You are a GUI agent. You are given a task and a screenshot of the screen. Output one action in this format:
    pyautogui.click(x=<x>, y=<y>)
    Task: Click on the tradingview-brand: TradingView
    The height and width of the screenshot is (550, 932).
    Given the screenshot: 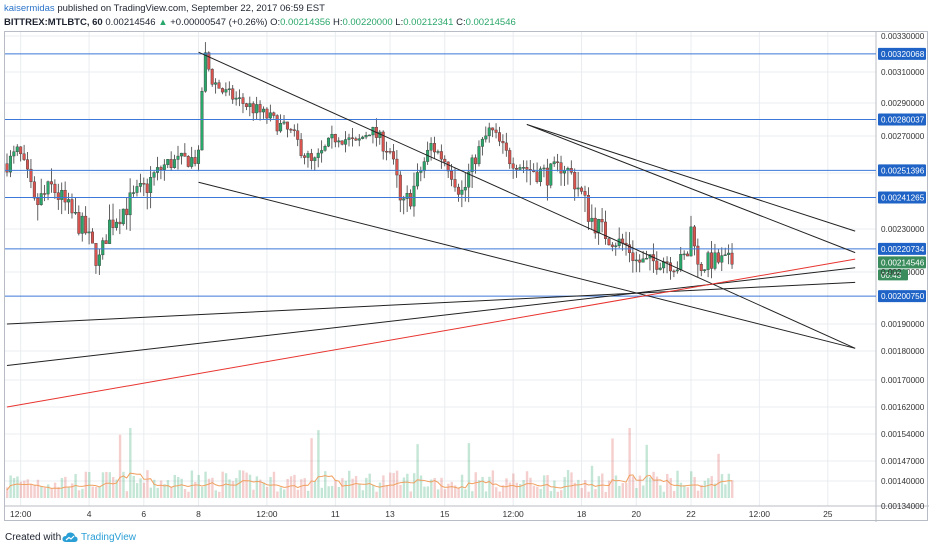 What is the action you would take?
    pyautogui.click(x=109, y=537)
    